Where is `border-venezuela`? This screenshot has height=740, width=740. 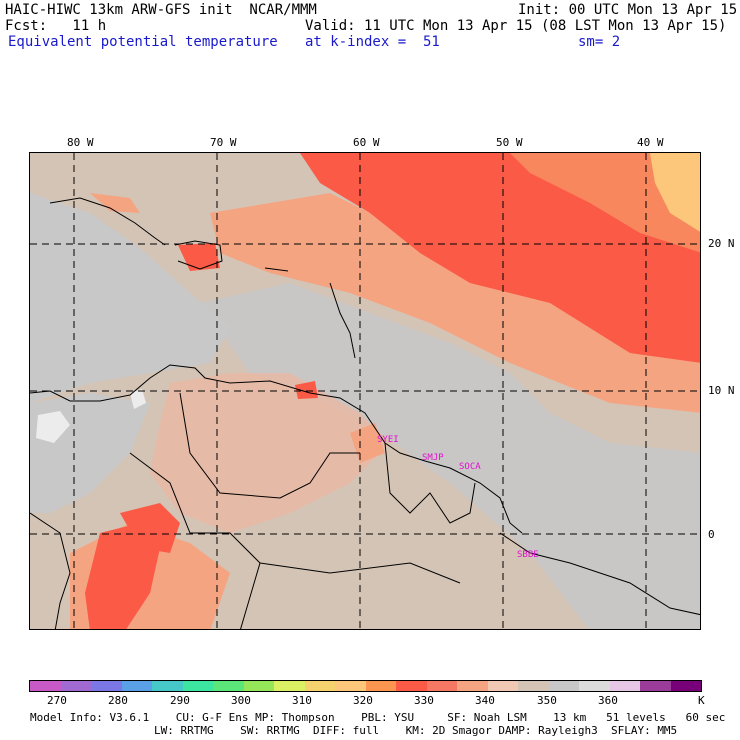 border-venezuela is located at coordinates (269, 445).